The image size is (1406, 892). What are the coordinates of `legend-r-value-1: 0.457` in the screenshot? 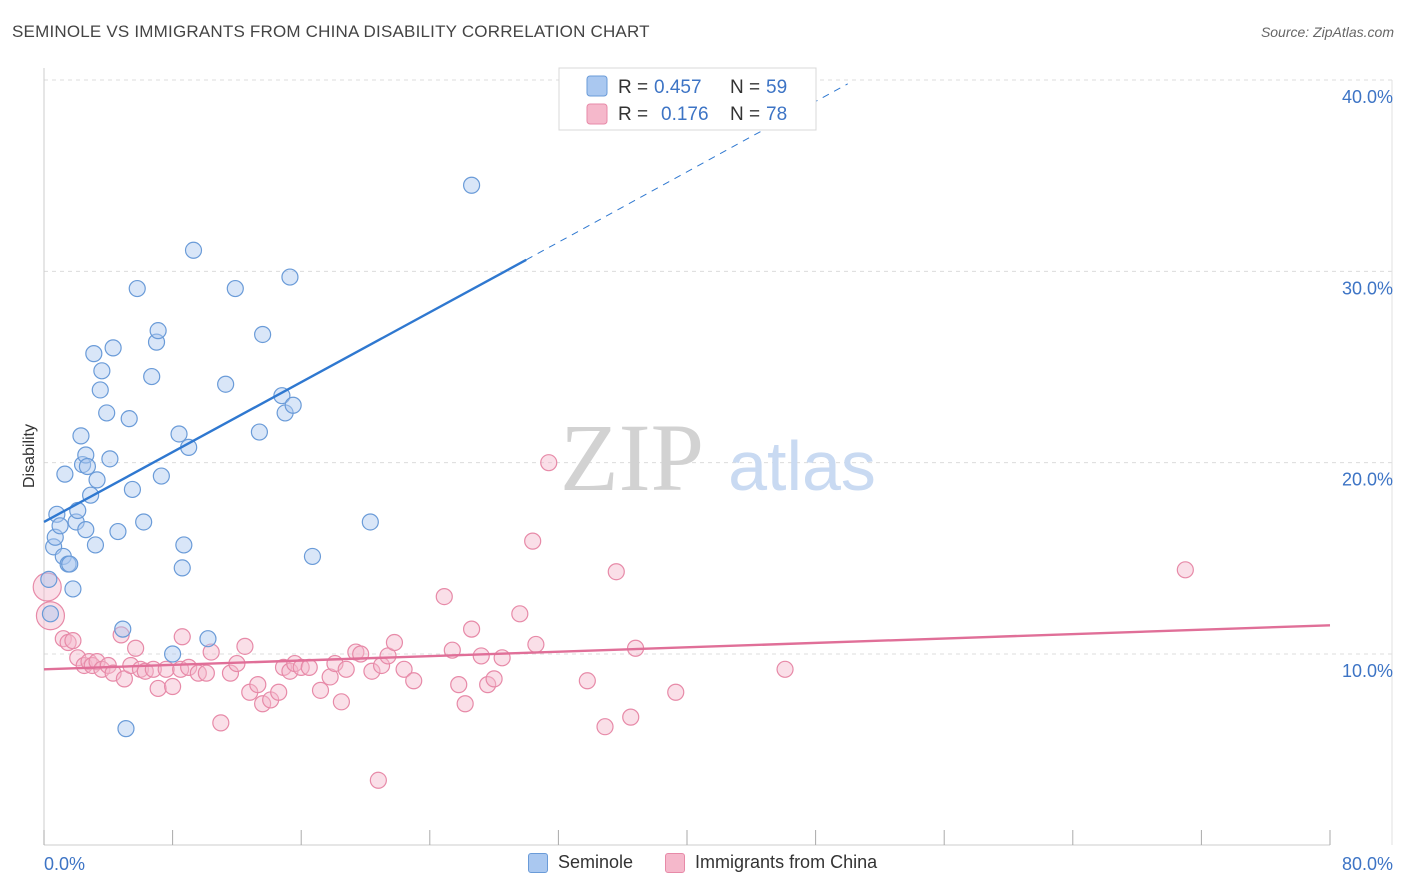 It's located at (678, 87).